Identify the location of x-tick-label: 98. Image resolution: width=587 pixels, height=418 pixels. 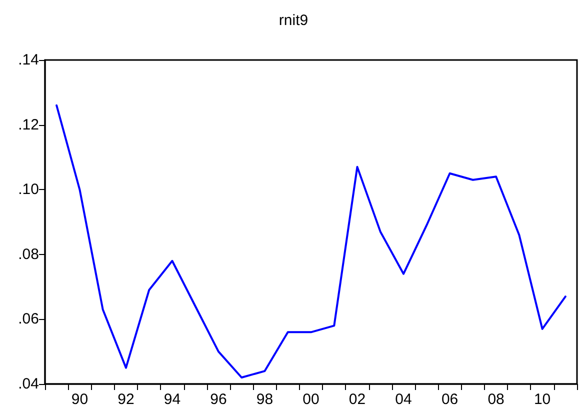
(265, 399).